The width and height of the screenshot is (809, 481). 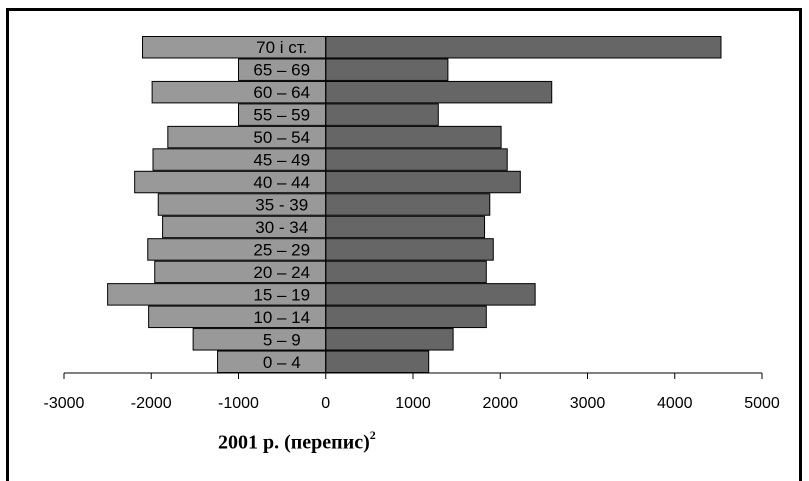 I want to click on x-tick-label-1: -2000, so click(x=151, y=403).